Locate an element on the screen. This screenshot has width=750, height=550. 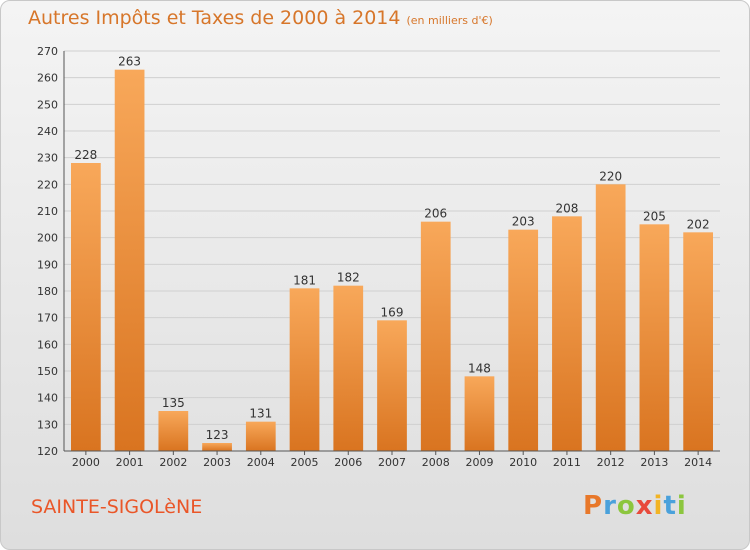
y-tick-label: 170 is located at coordinates (47, 318).